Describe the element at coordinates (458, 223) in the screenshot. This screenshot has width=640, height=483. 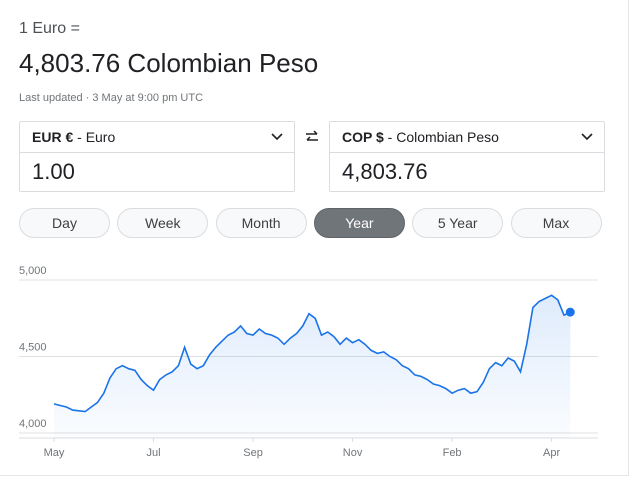
I see `range-button: 5 Year` at that location.